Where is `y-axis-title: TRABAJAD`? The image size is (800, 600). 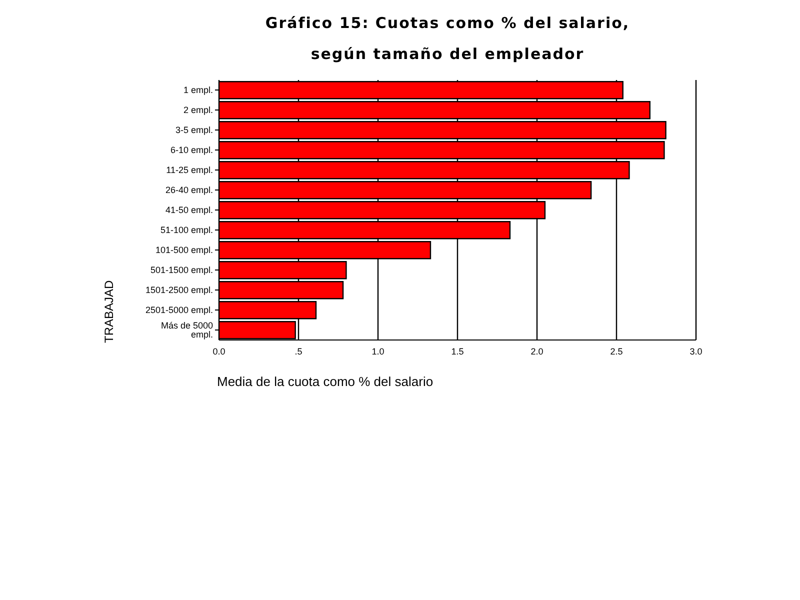 y-axis-title: TRABAJAD is located at coordinates (109, 311).